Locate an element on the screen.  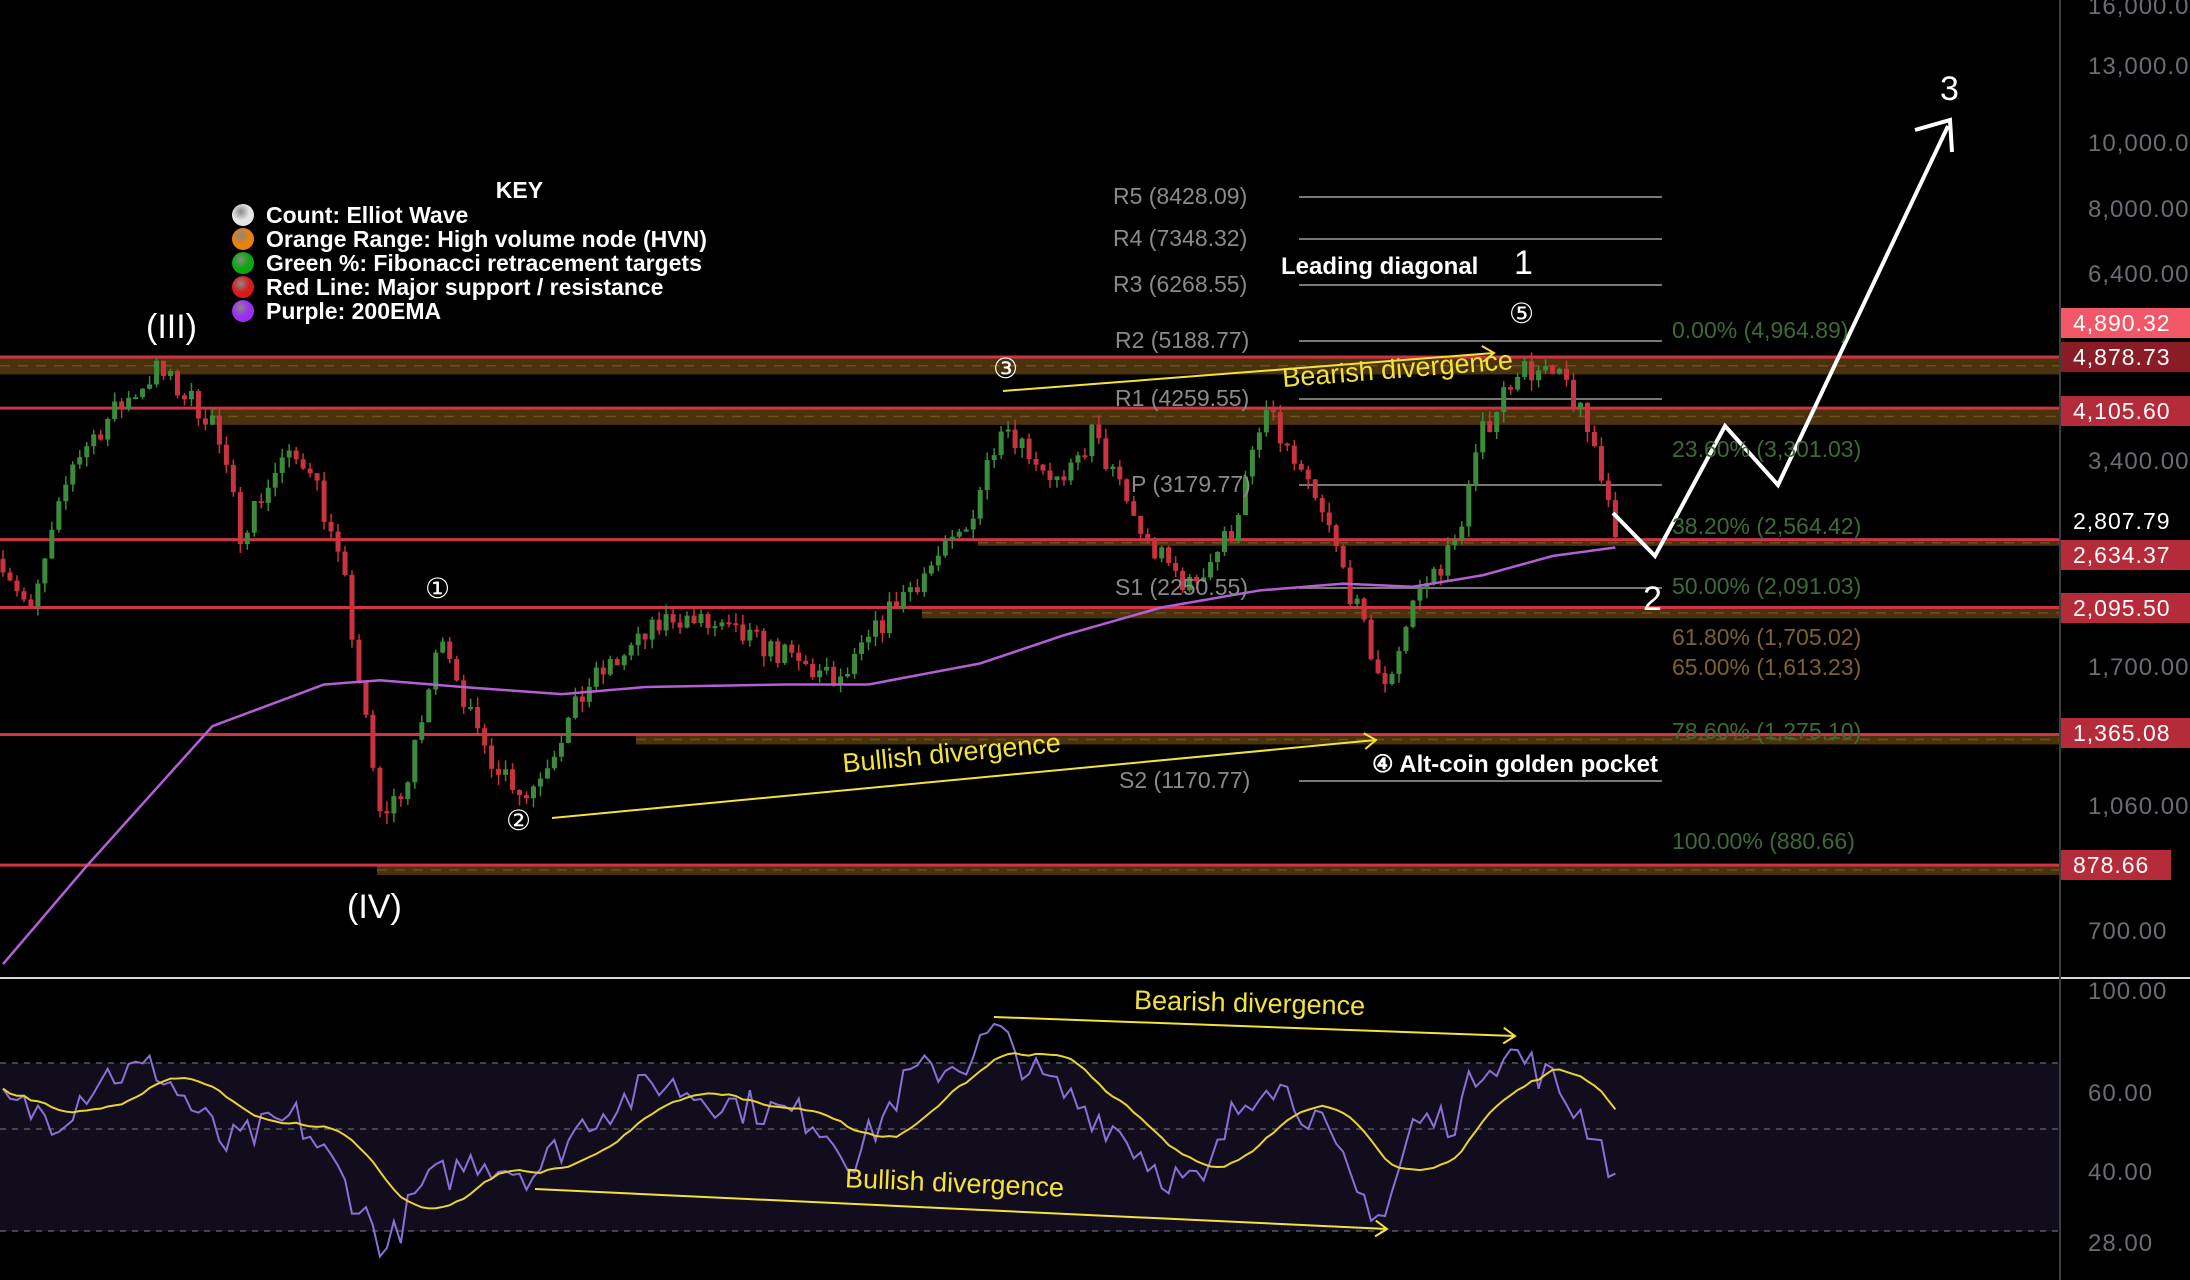
key-item-label: Orange Range: High volume node (HVN) is located at coordinates (486, 239).